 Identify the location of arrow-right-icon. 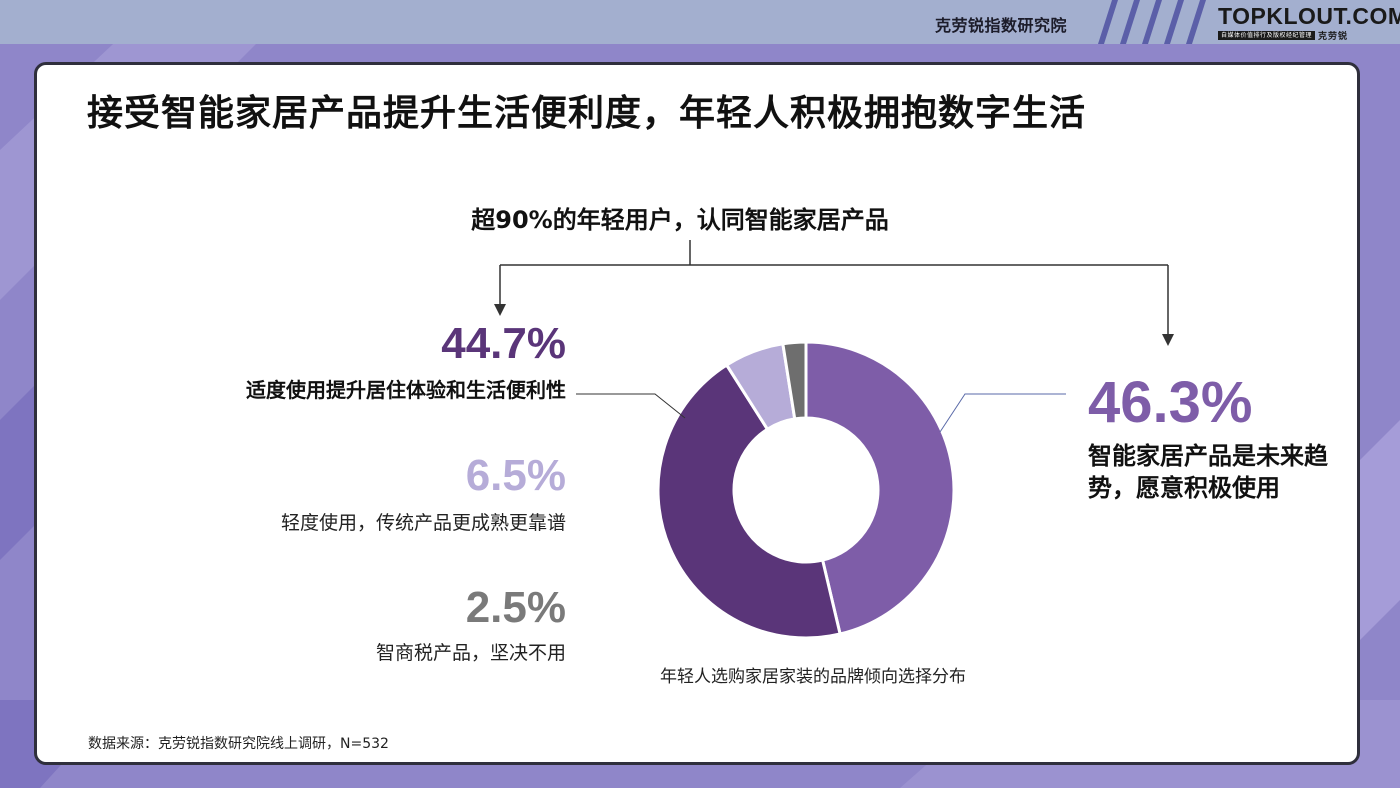
(1168, 340).